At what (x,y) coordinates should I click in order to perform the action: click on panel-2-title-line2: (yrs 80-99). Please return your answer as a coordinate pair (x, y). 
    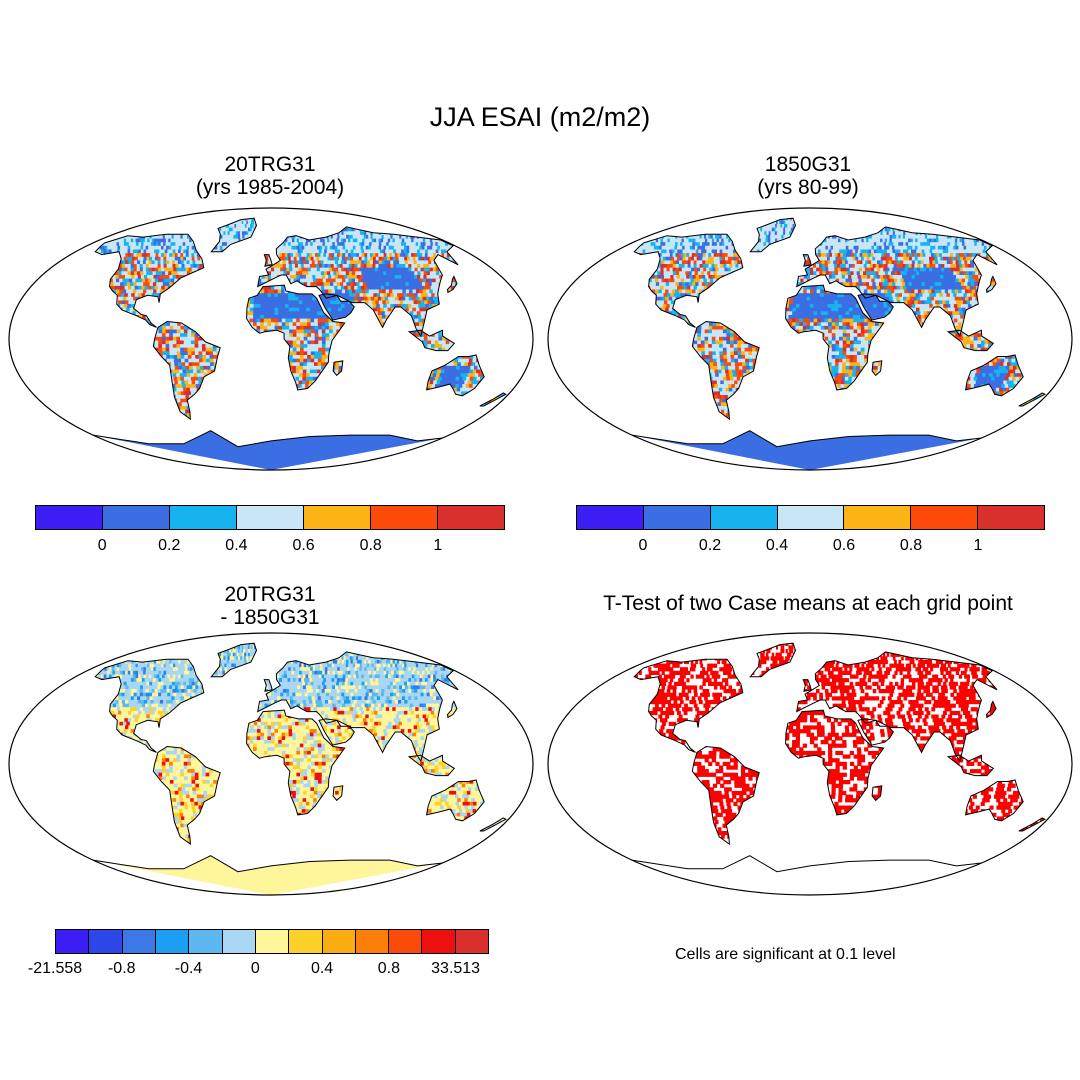
    Looking at the image, I should click on (808, 187).